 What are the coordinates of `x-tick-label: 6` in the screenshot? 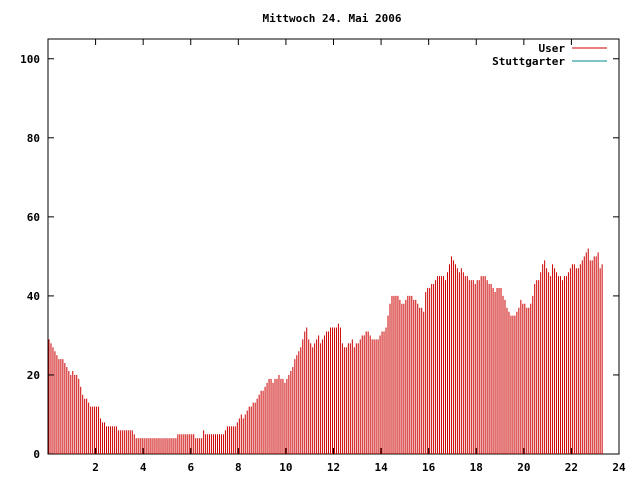 It's located at (190, 467).